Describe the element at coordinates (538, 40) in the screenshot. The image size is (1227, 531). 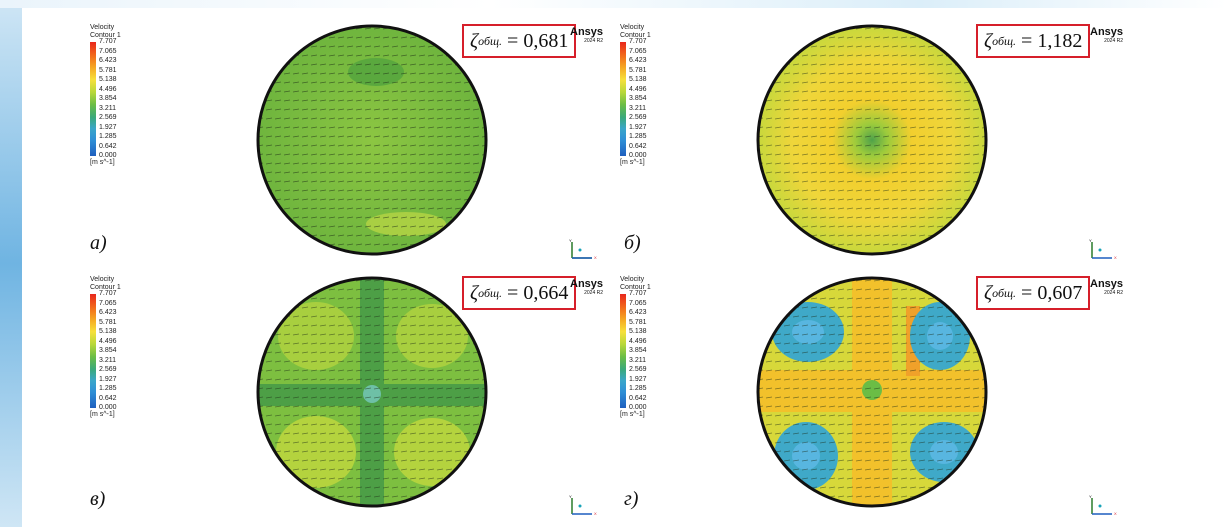
I see `zeta-value: = 0,681` at that location.